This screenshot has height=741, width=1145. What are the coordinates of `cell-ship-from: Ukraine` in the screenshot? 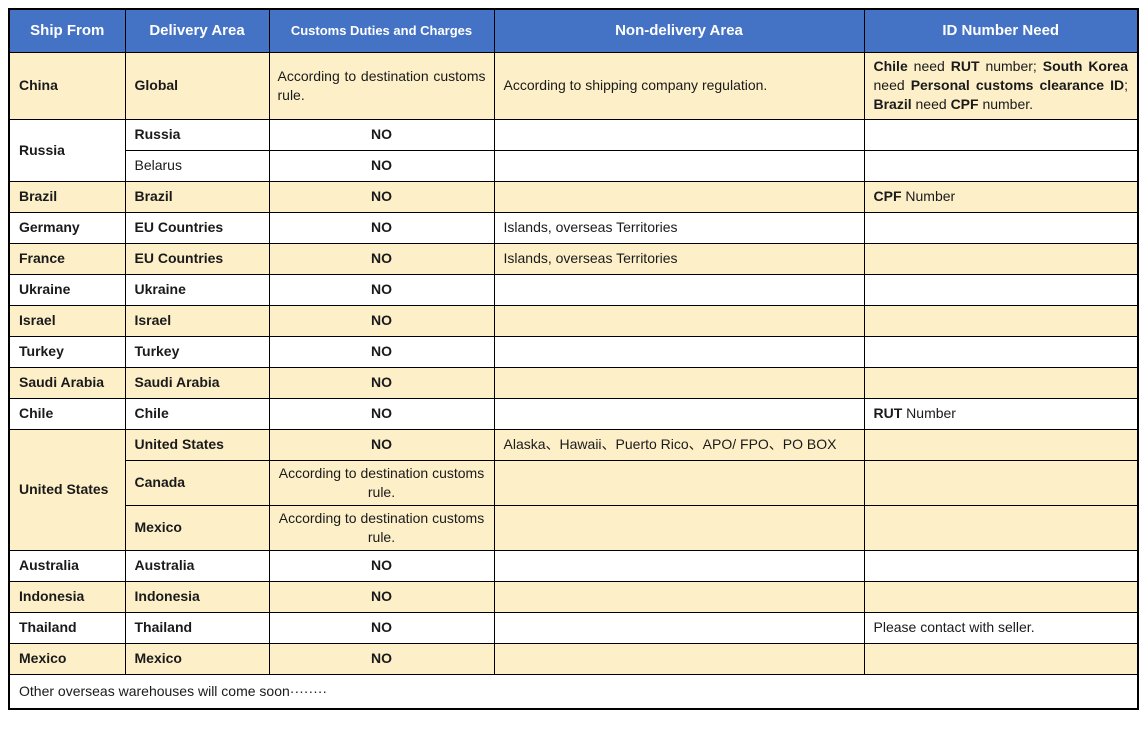 It's located at (67, 289).